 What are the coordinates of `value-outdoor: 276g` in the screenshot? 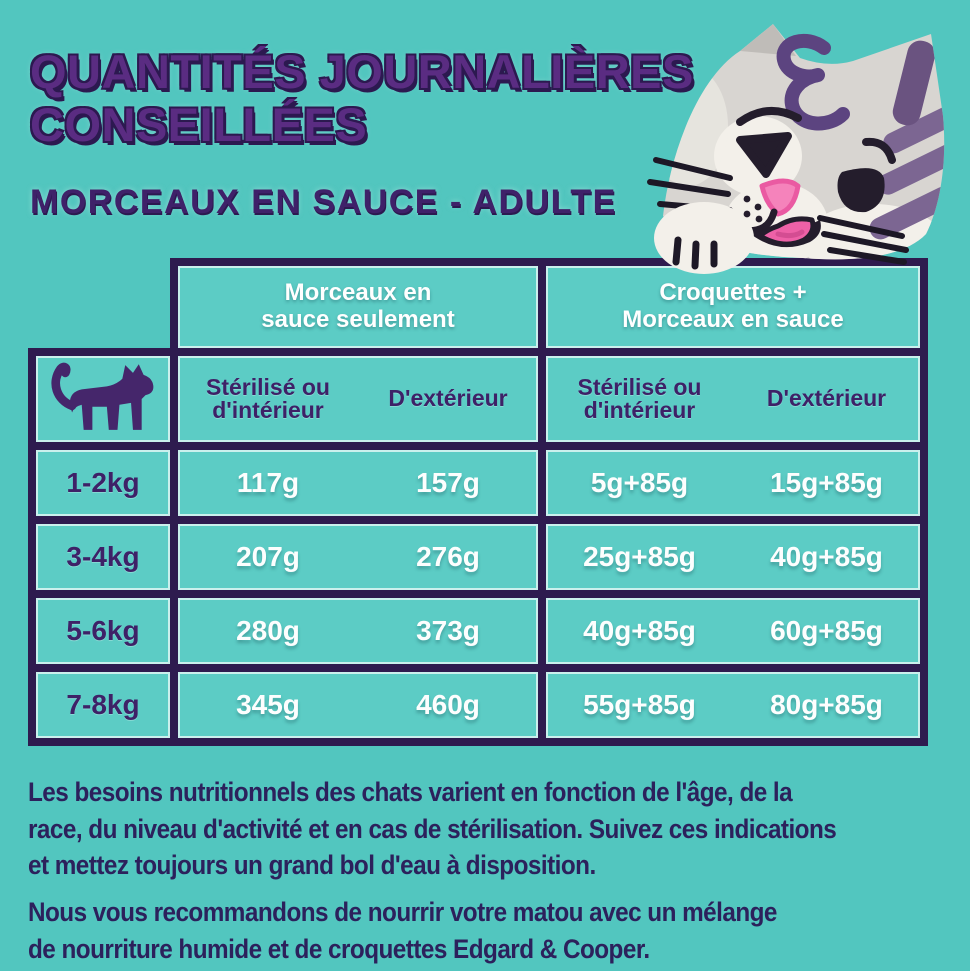 It's located at (448, 556).